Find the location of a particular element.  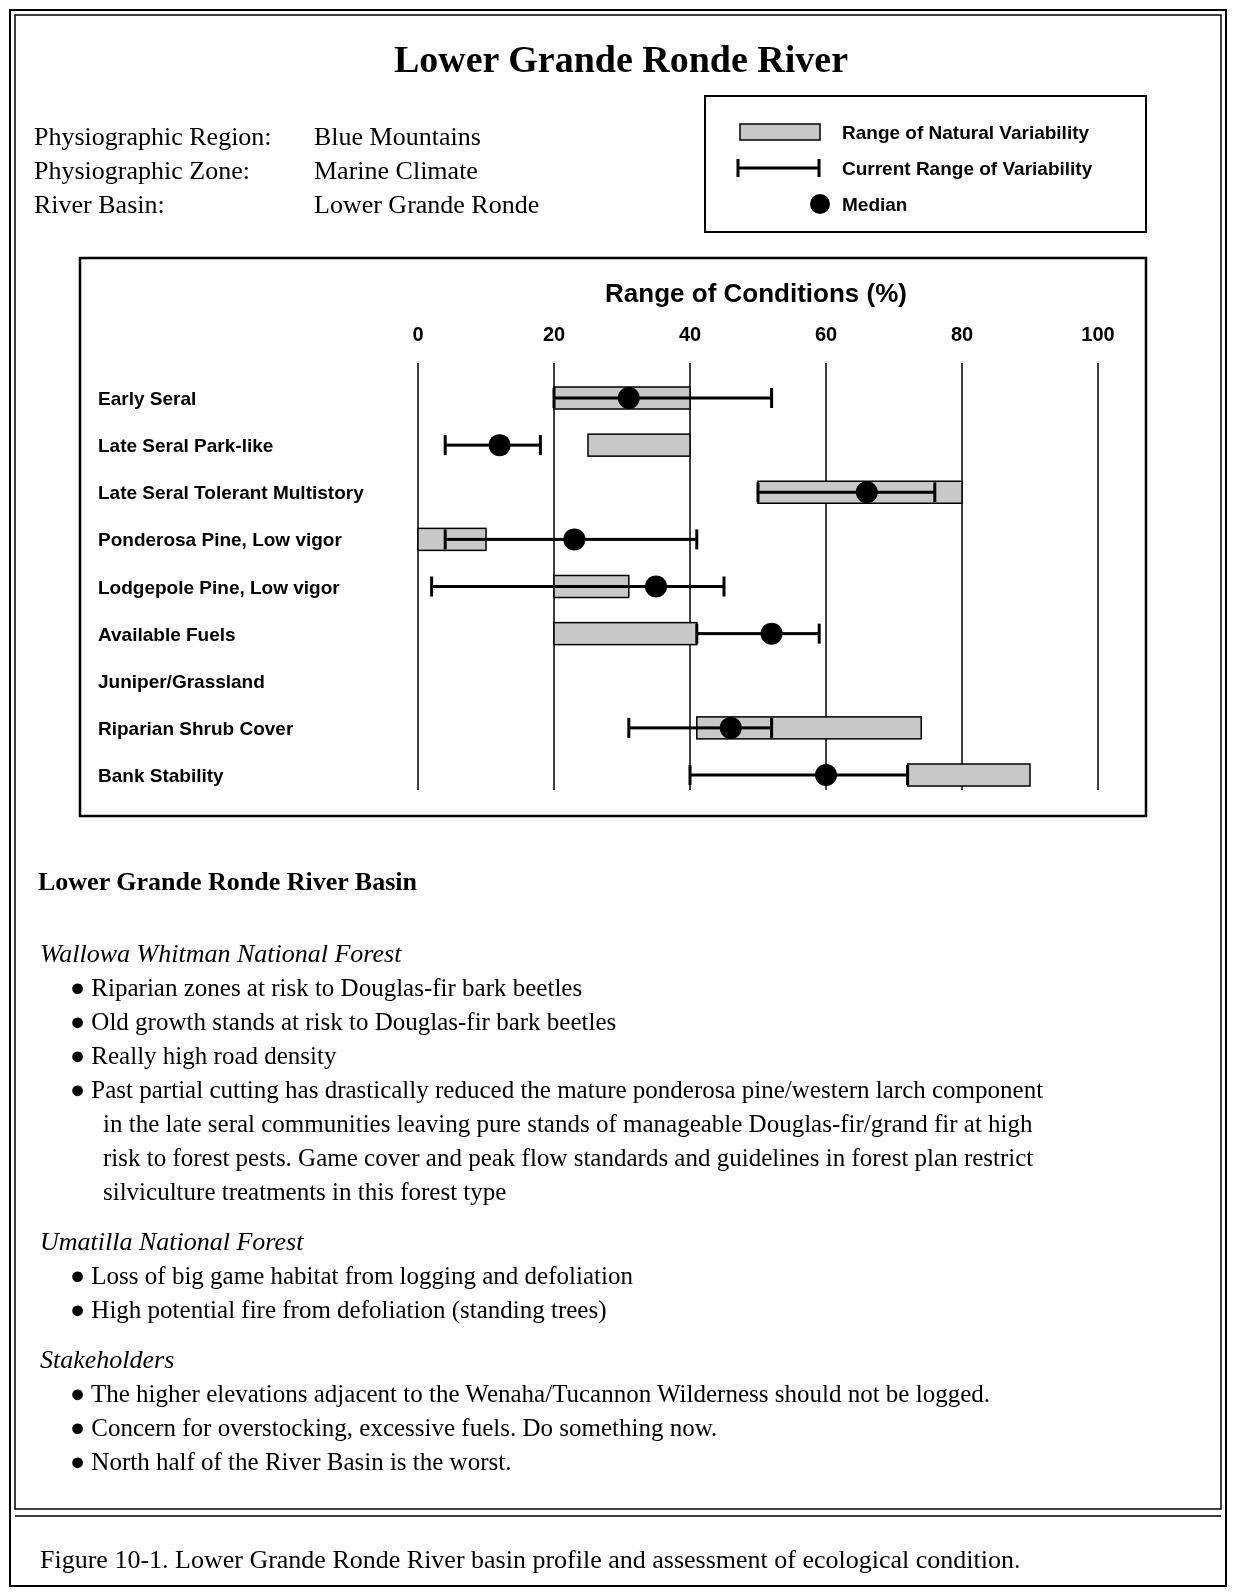

x-axis-title: Range of Conditions (%) is located at coordinates (756, 293).